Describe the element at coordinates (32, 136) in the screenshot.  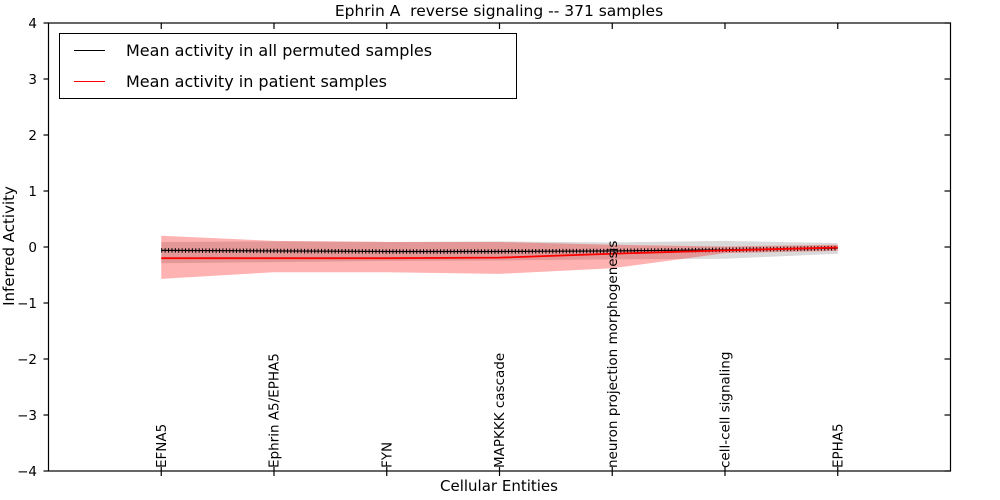
I see `y-tick-label: 2` at that location.